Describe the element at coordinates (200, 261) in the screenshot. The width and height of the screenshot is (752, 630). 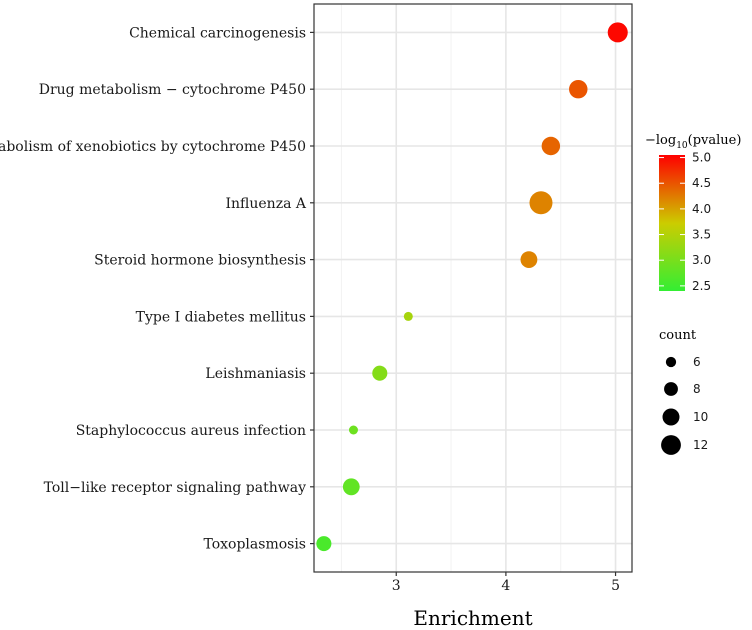
I see `y-tick-label: Steroid hormone biosynthesis` at that location.